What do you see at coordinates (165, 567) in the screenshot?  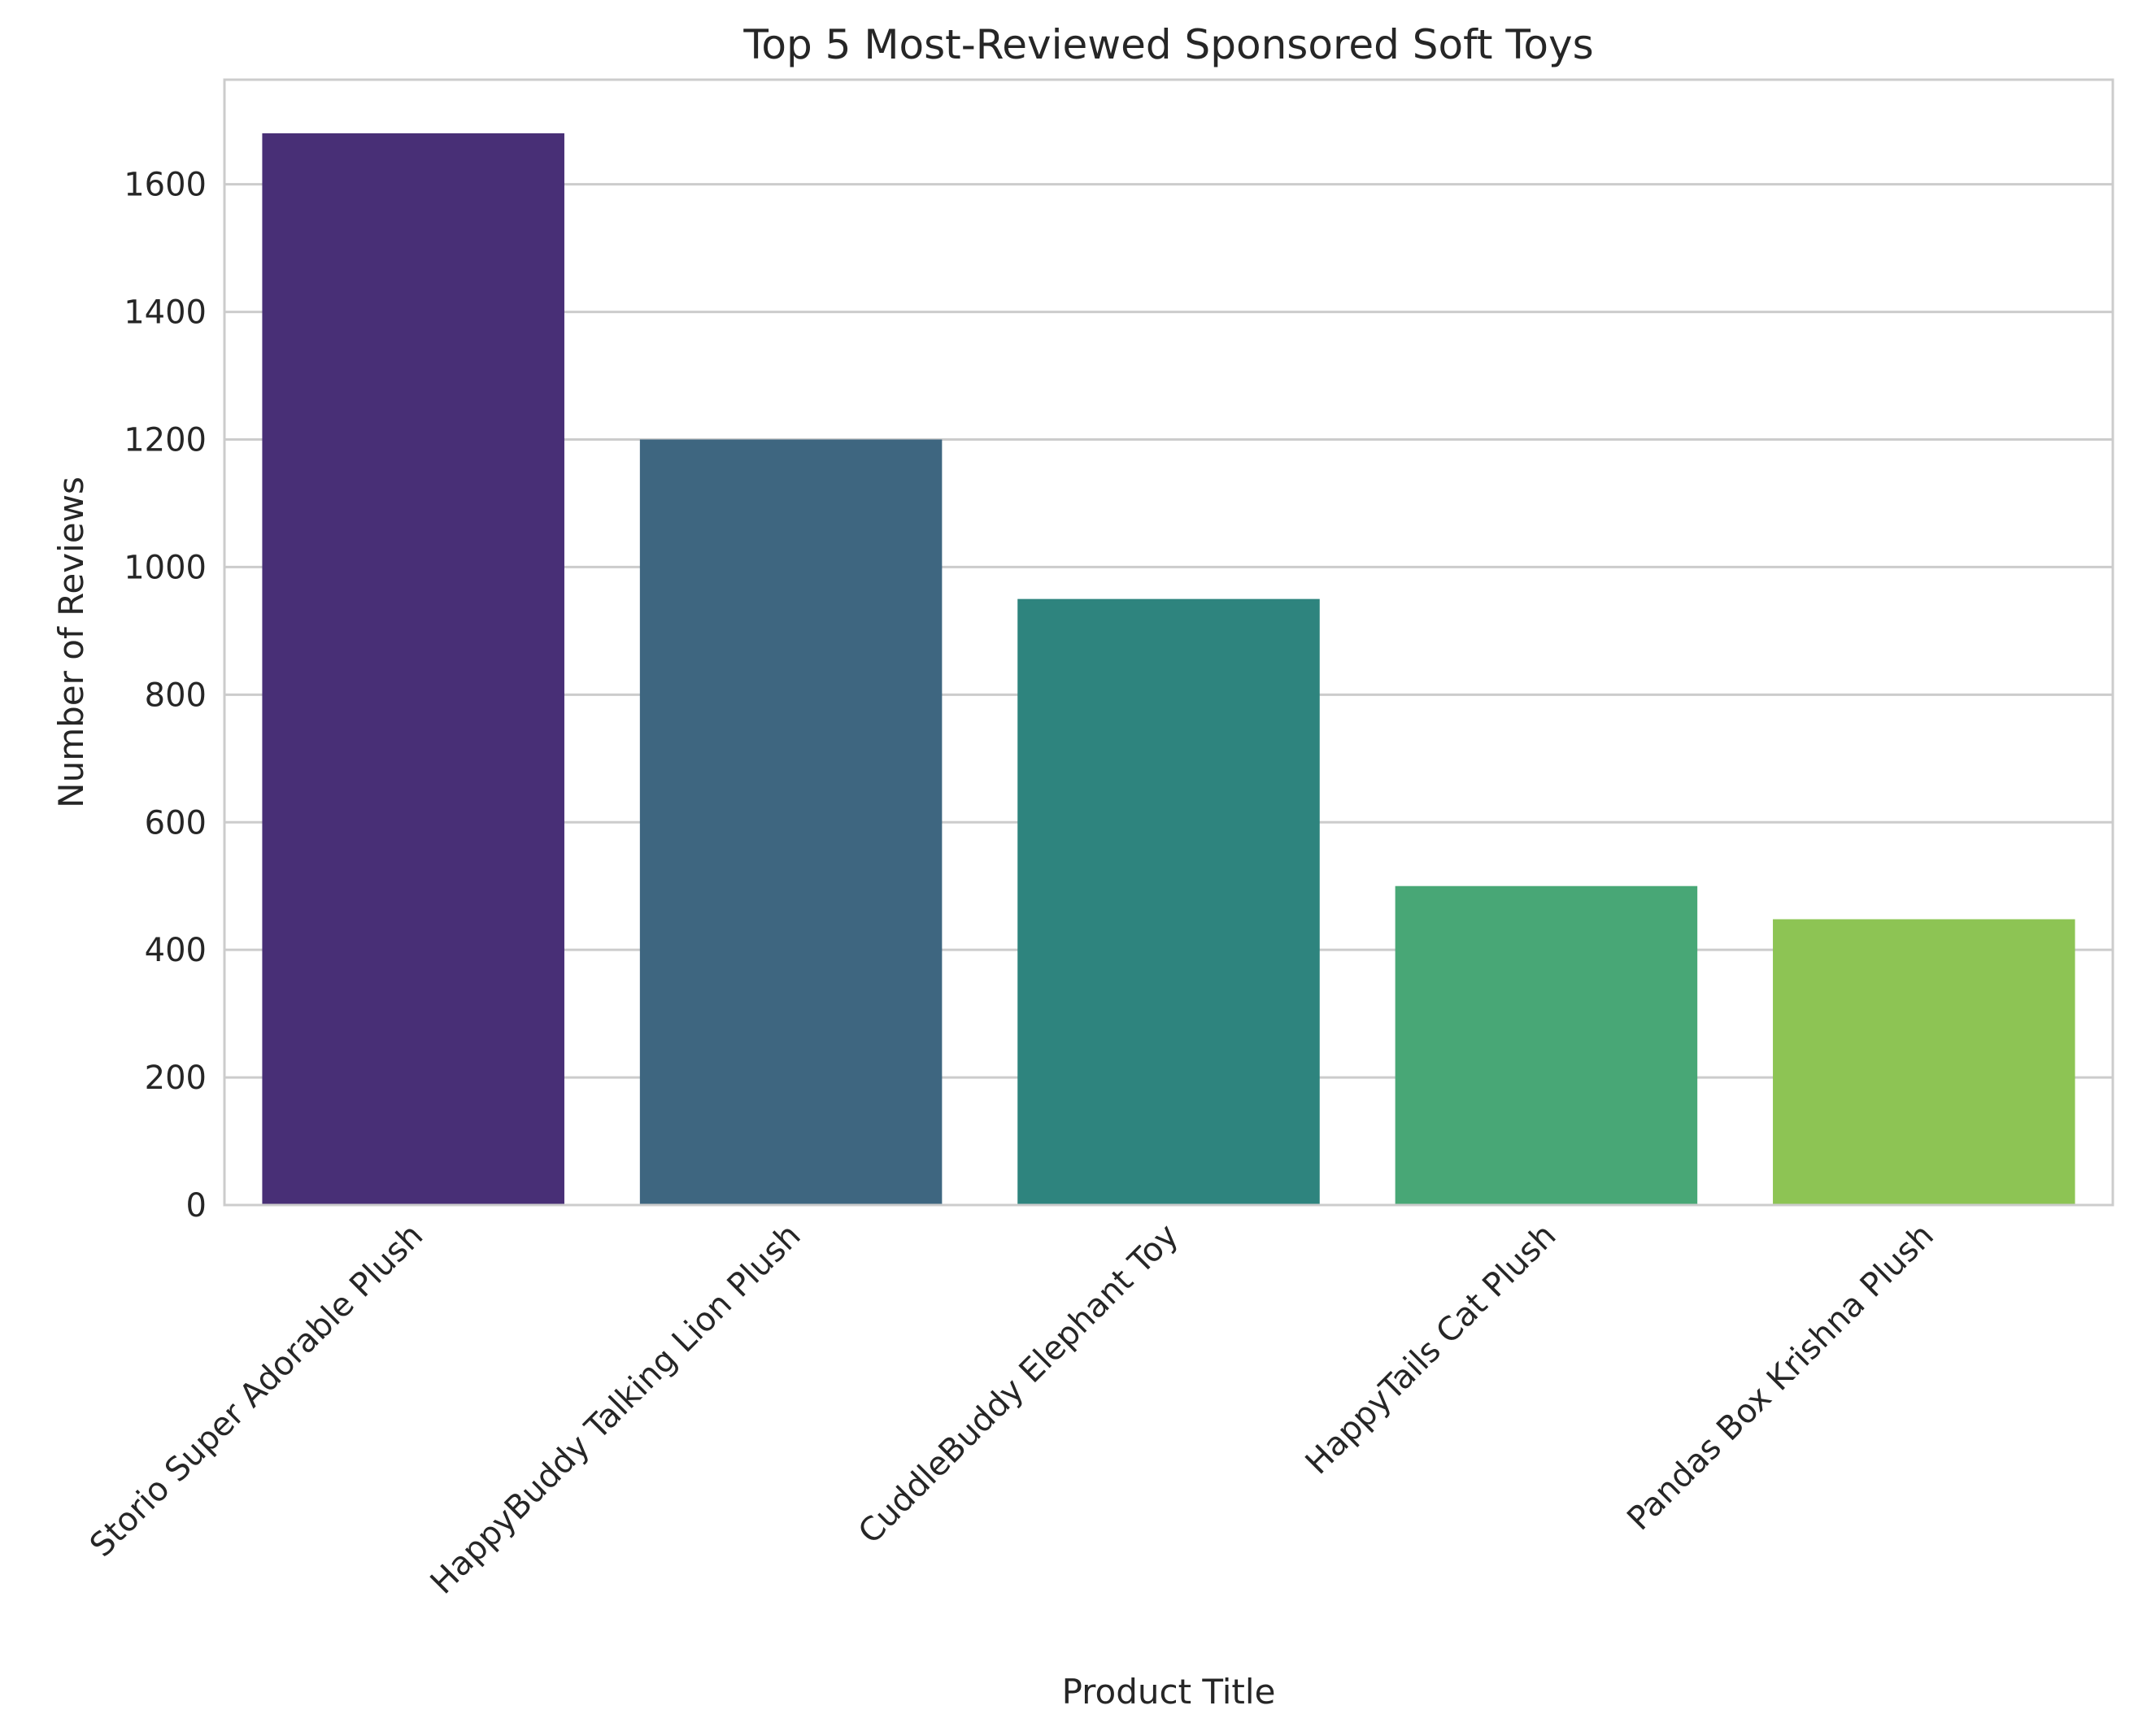 I see `y-tick-label: 1000` at bounding box center [165, 567].